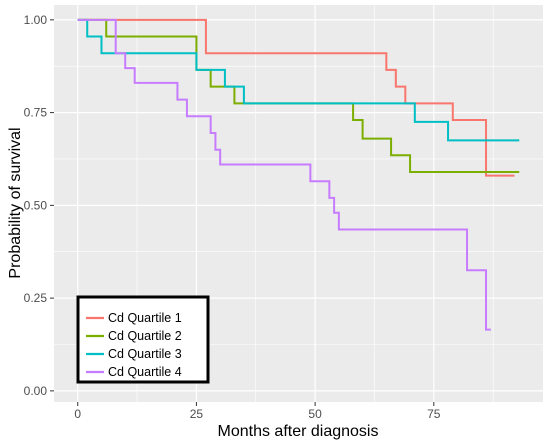  I want to click on legend-label: Cd Quartile 1, so click(145, 318).